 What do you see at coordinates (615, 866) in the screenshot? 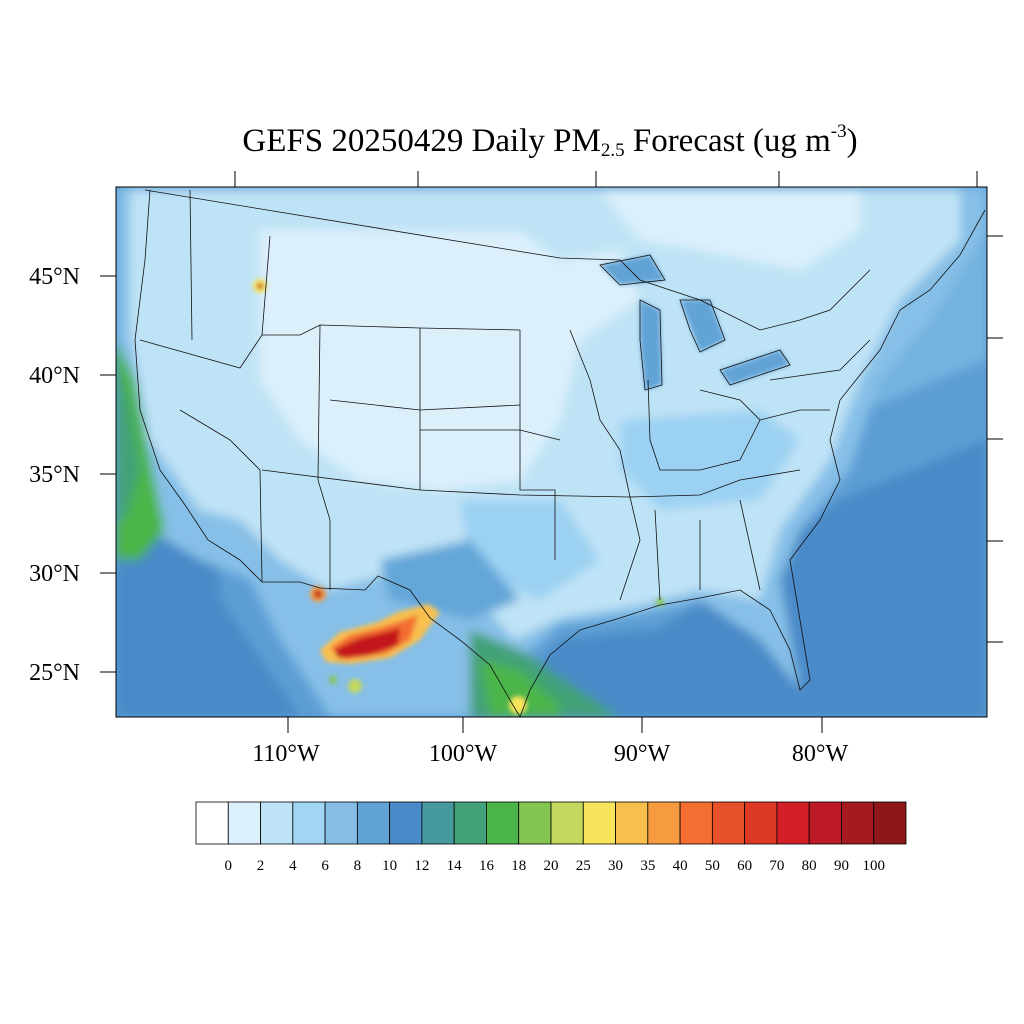
I see `colorbar-label: 30` at bounding box center [615, 866].